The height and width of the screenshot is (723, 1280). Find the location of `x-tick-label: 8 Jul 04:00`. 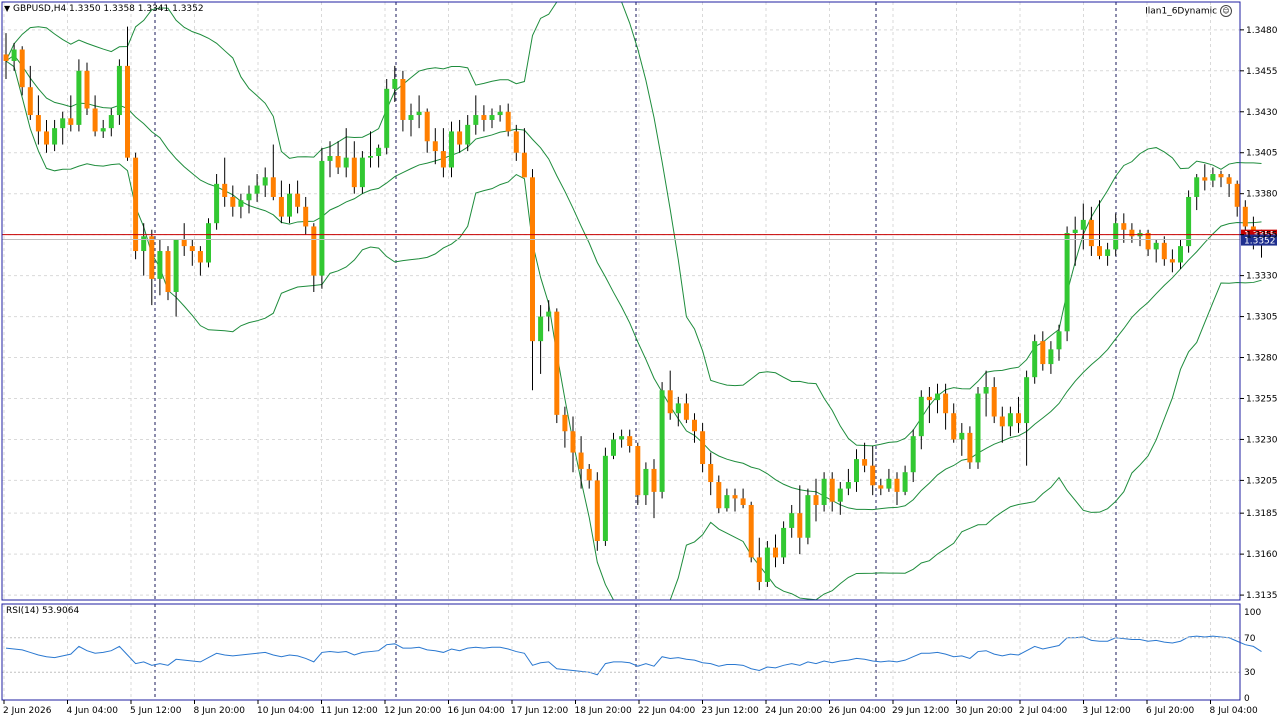

x-tick-label: 8 Jul 04:00 is located at coordinates (1234, 711).